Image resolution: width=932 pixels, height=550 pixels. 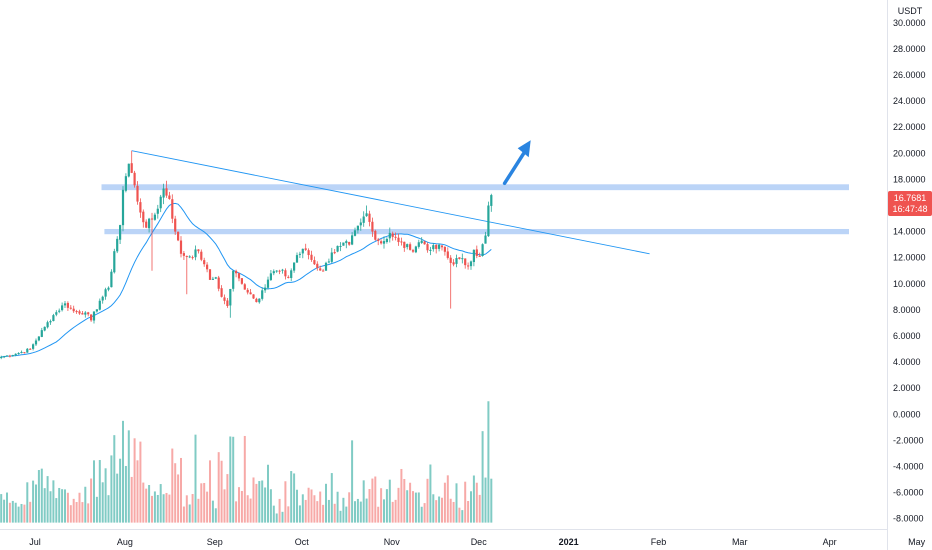 What do you see at coordinates (909, 49) in the screenshot?
I see `price-tick-label: 28.0000` at bounding box center [909, 49].